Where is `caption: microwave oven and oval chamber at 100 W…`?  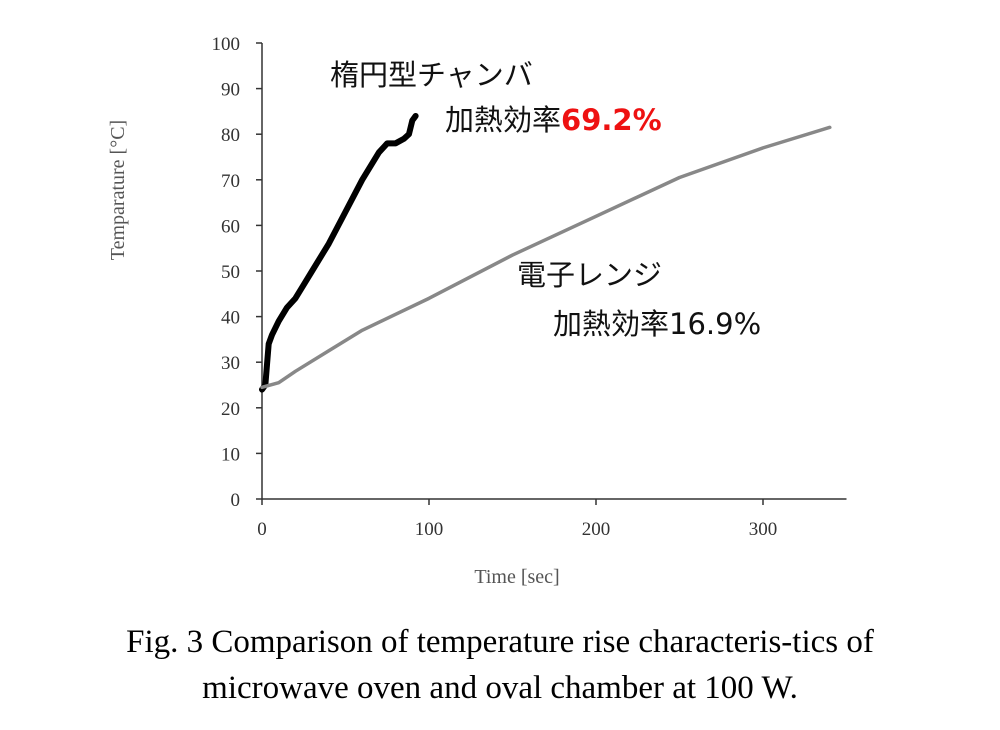 caption: microwave oven and oval chamber at 100 W… is located at coordinates (500, 688).